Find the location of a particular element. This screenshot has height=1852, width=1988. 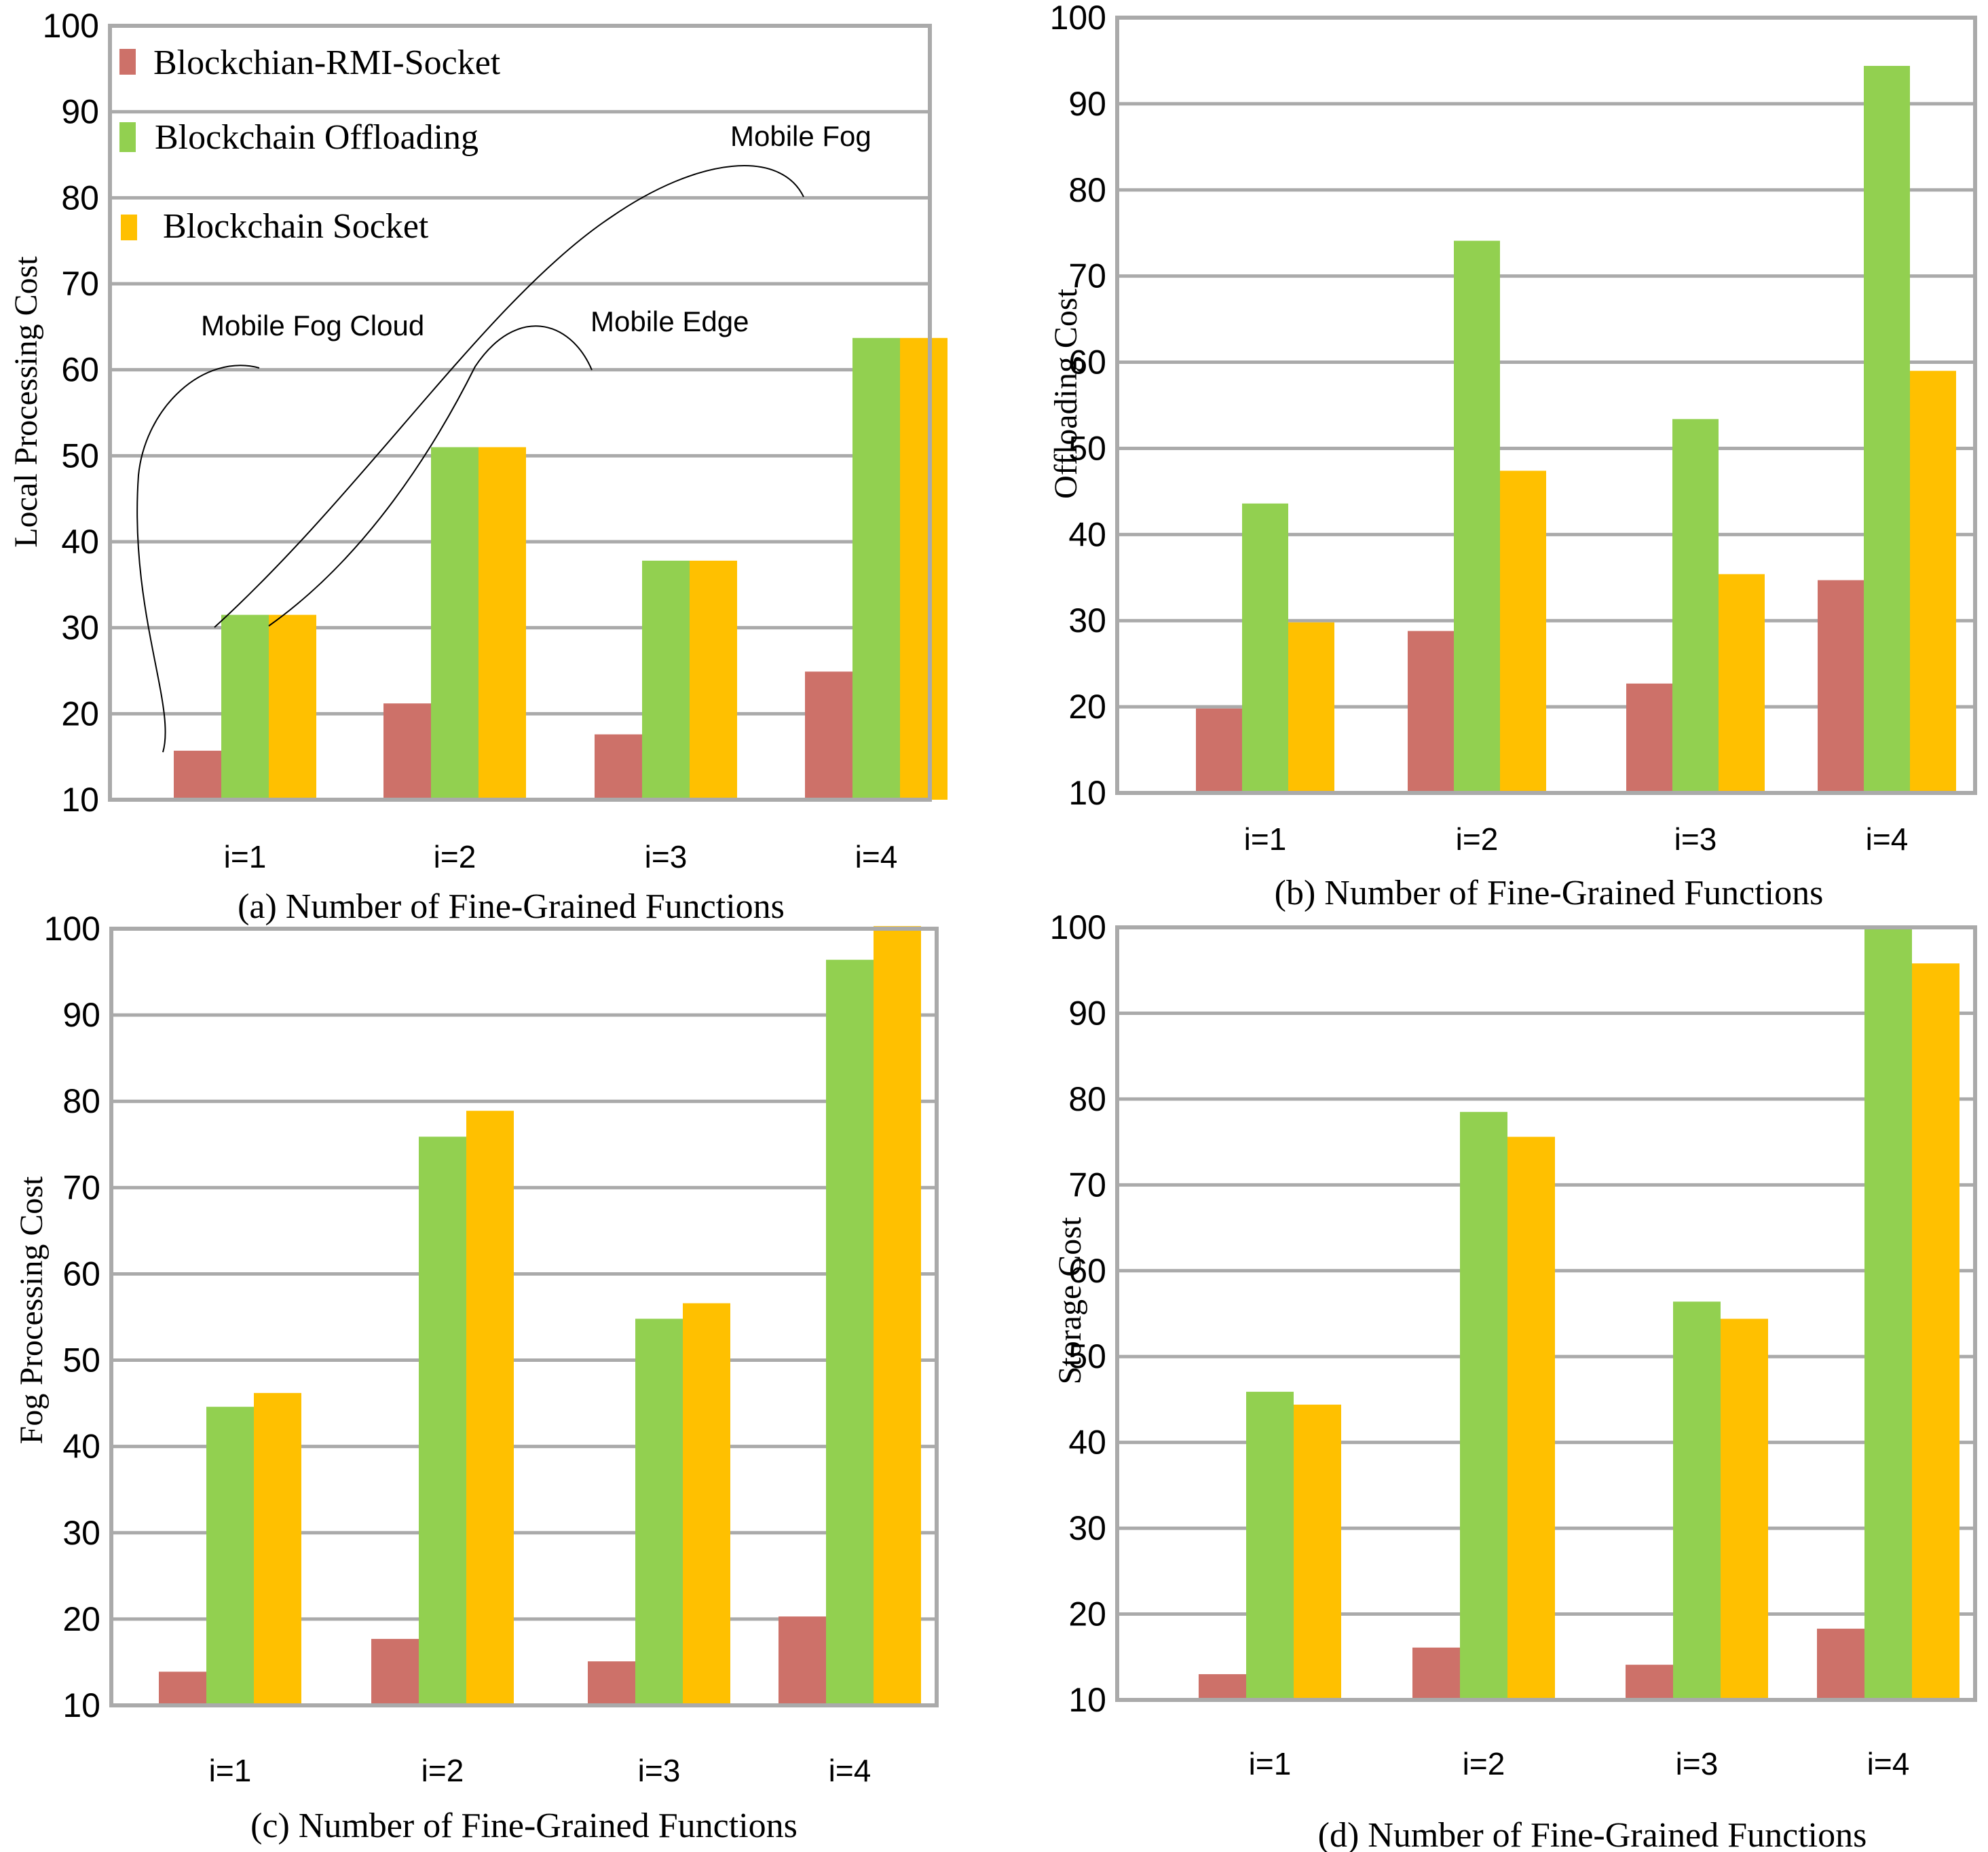

panel-d-bar-rmi-i1 is located at coordinates (1222, 1687).